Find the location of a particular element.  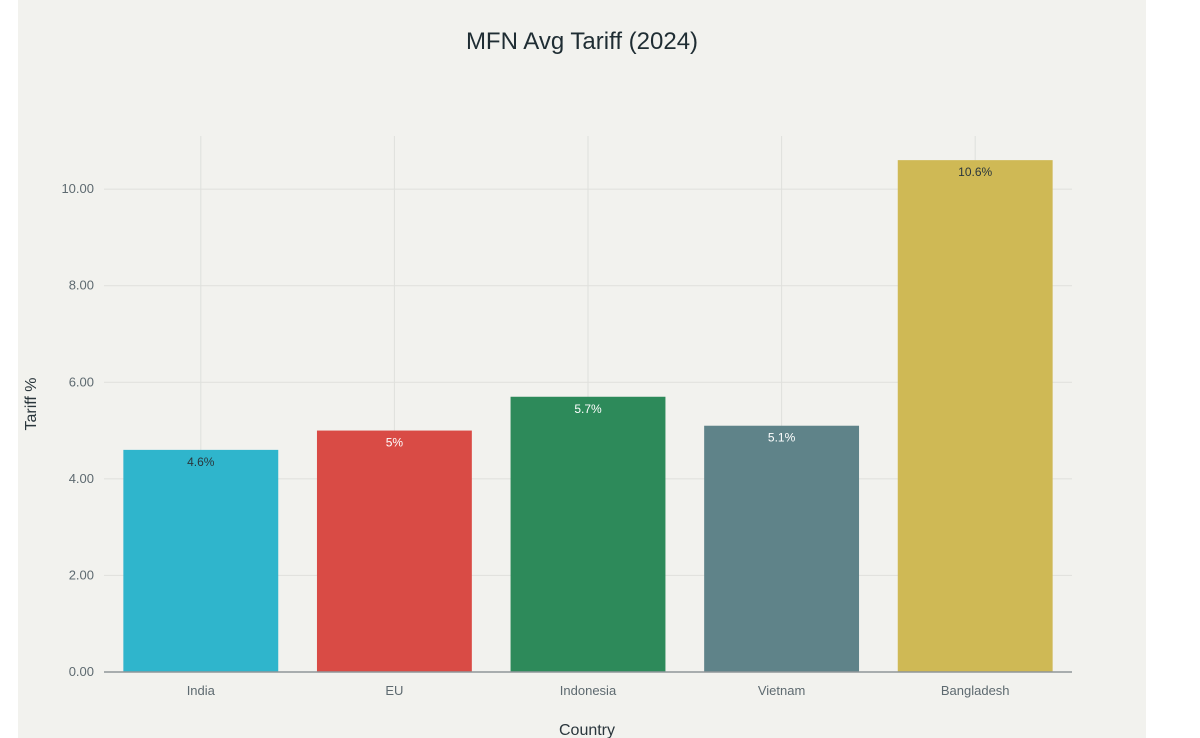

data-label: 5.1% is located at coordinates (782, 438).